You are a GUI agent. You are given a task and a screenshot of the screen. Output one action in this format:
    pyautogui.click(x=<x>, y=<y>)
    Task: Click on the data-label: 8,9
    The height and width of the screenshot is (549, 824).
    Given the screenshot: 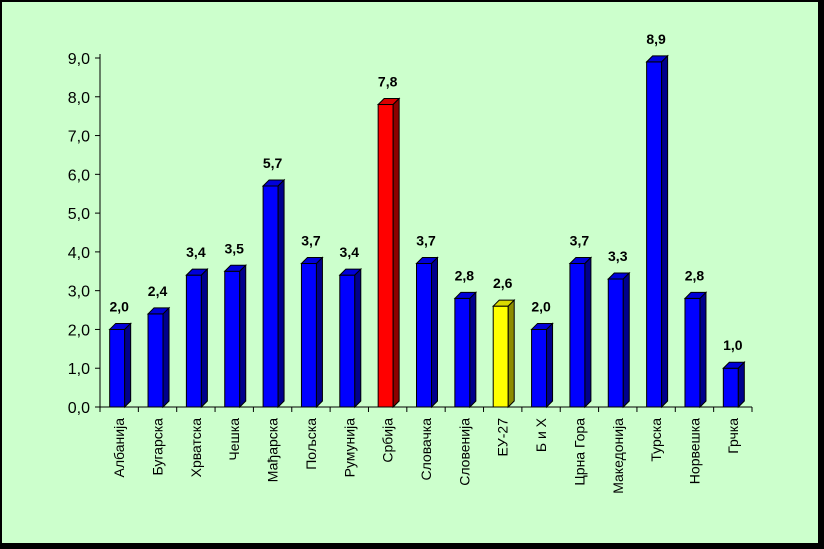 What is the action you would take?
    pyautogui.click(x=656, y=39)
    